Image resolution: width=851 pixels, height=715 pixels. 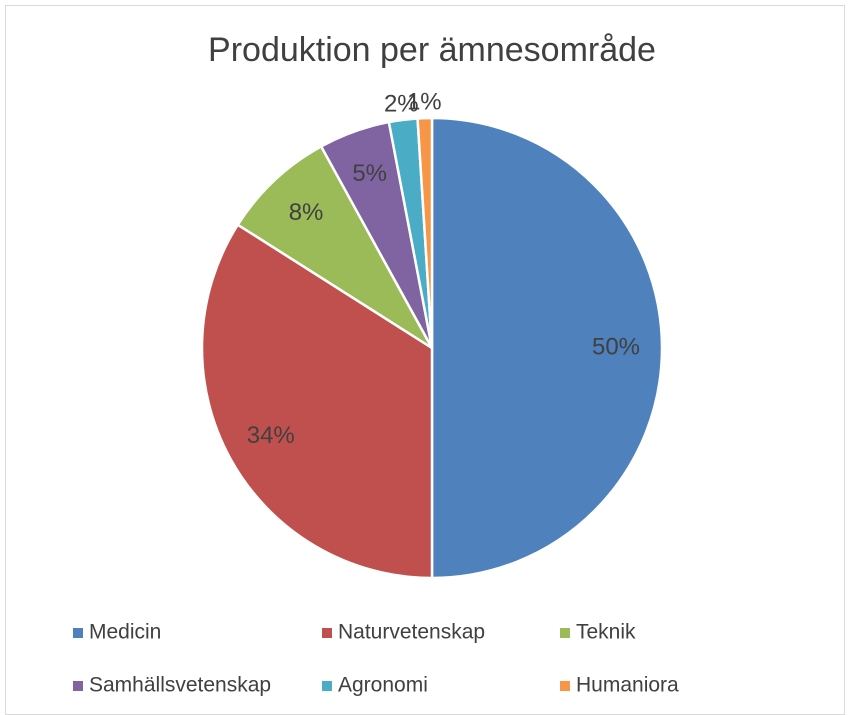 What do you see at coordinates (180, 685) in the screenshot?
I see `legend-label: Samhällsvetenskap` at bounding box center [180, 685].